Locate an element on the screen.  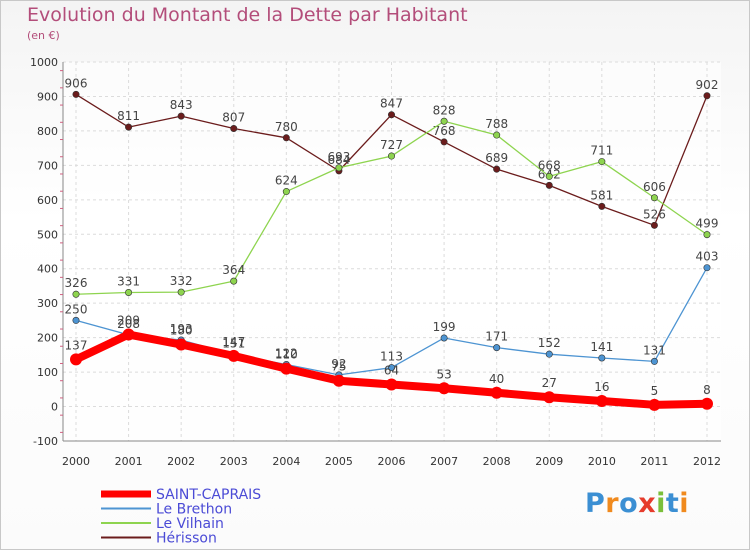
data-label-le-brethon: 403 is located at coordinates (707, 257).